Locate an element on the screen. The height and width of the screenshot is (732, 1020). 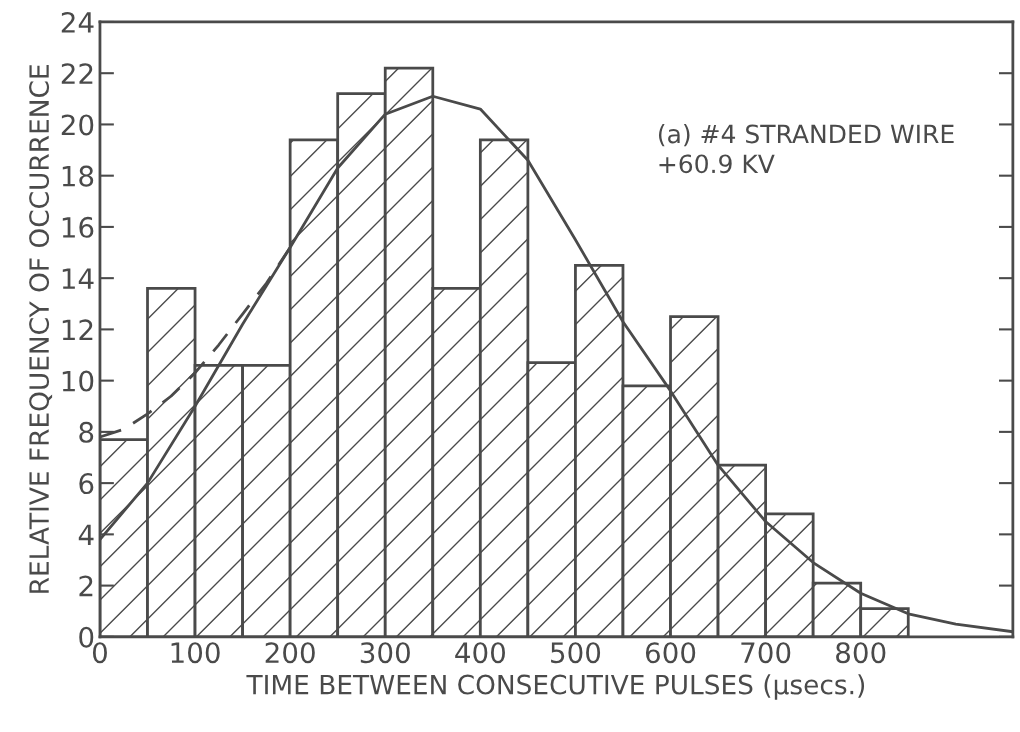
x-tick-label: 500 is located at coordinates (576, 653).